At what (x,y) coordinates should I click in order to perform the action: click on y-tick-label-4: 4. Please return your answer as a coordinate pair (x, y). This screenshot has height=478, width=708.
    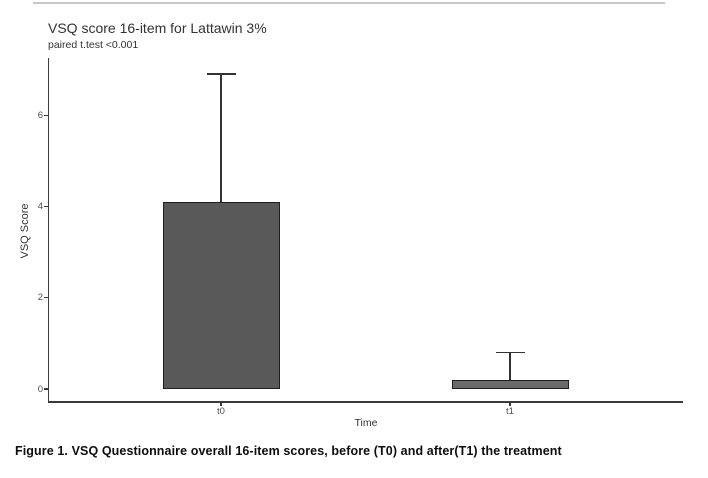
    Looking at the image, I should click on (40, 206).